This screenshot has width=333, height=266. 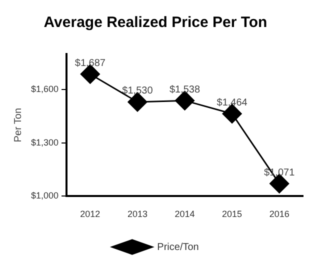 I want to click on x-tick-label: 2016, so click(x=279, y=214).